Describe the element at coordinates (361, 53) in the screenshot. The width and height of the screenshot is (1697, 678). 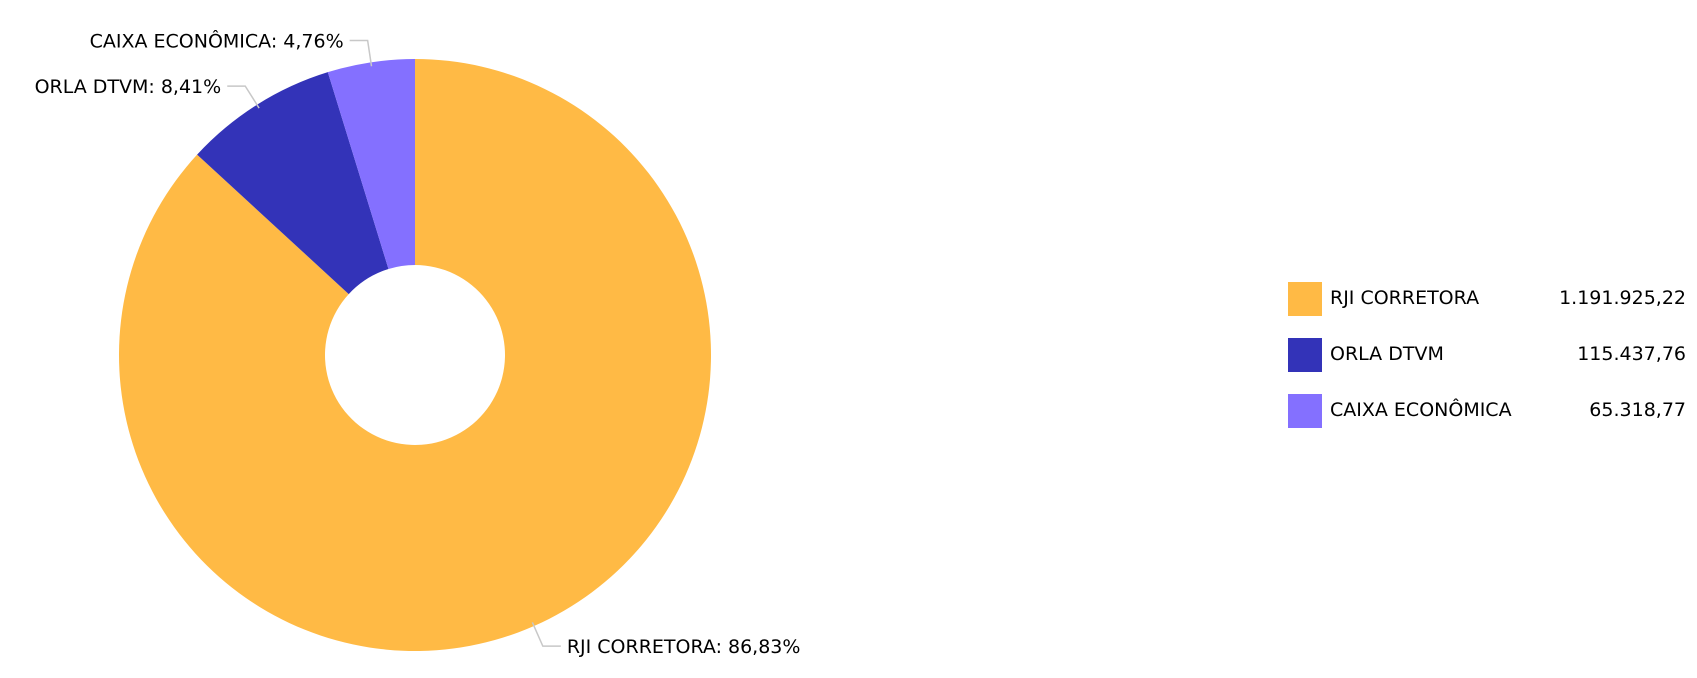
I see `leader-line-caixa-economica` at that location.